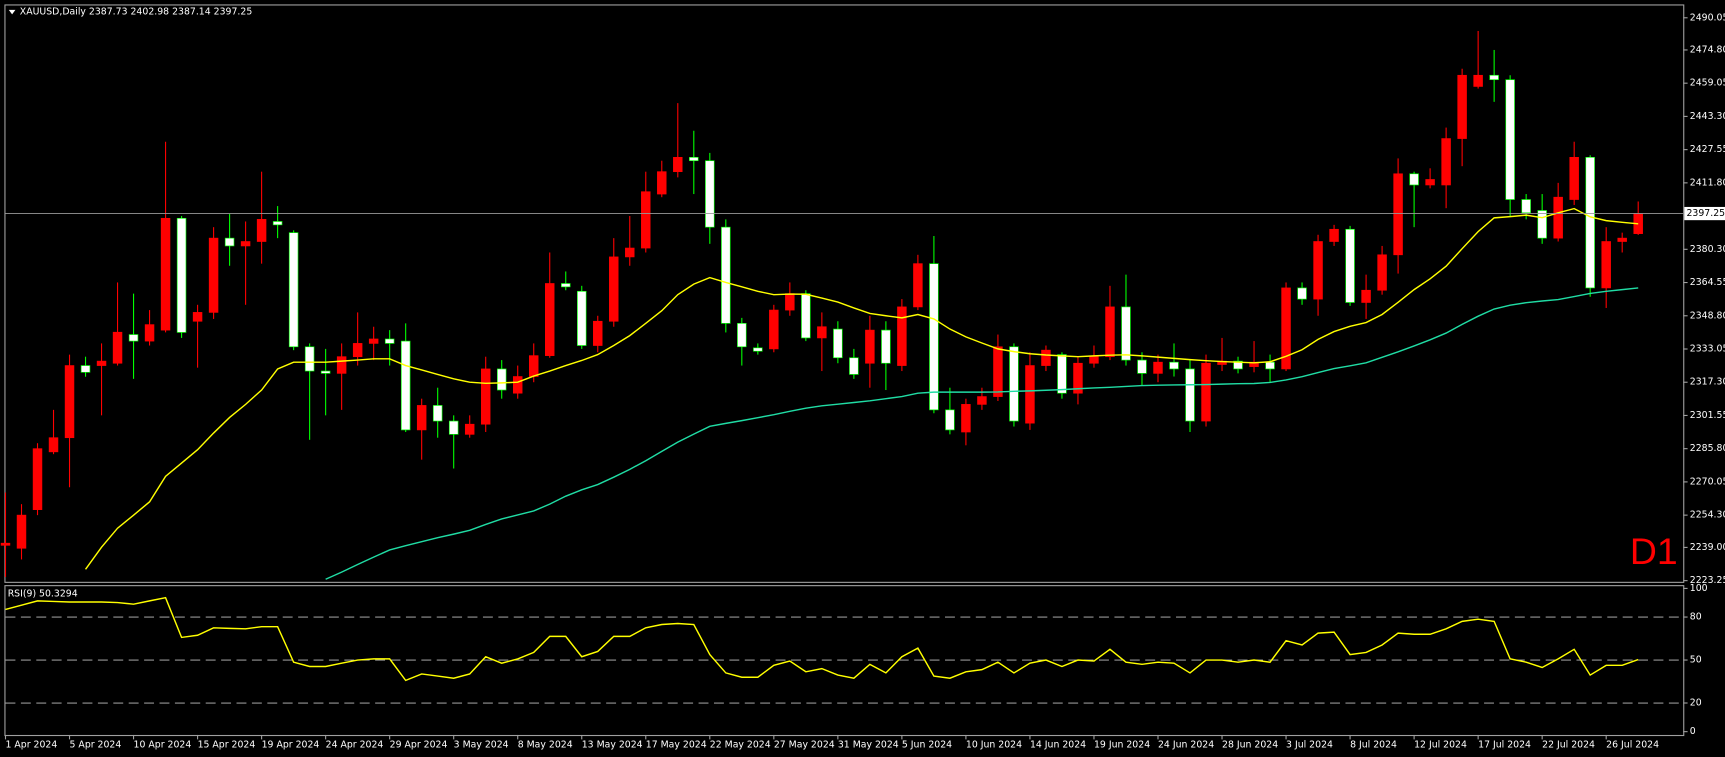  I want to click on x-tick-label: 8 May 2024, so click(545, 744).